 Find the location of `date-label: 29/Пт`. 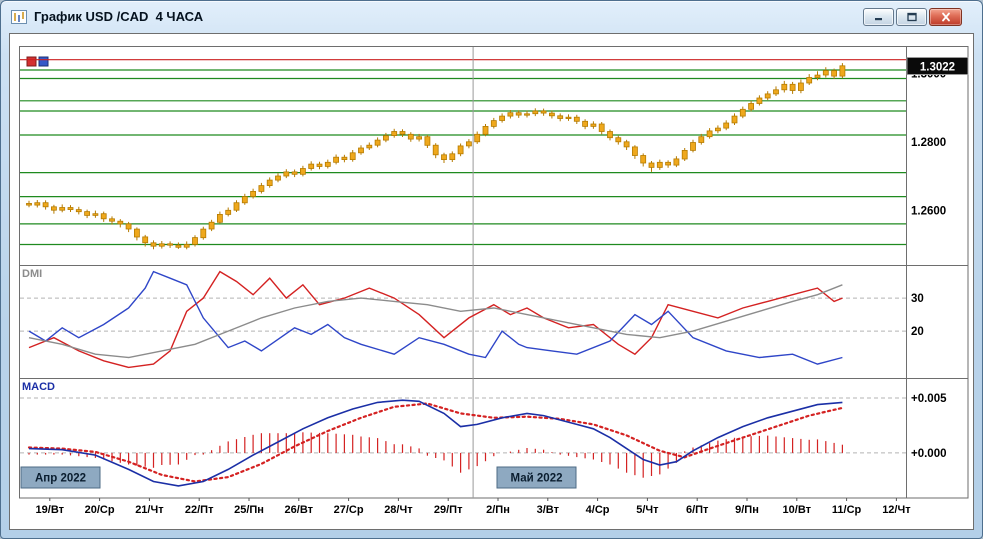

date-label: 29/Пт is located at coordinates (448, 510).